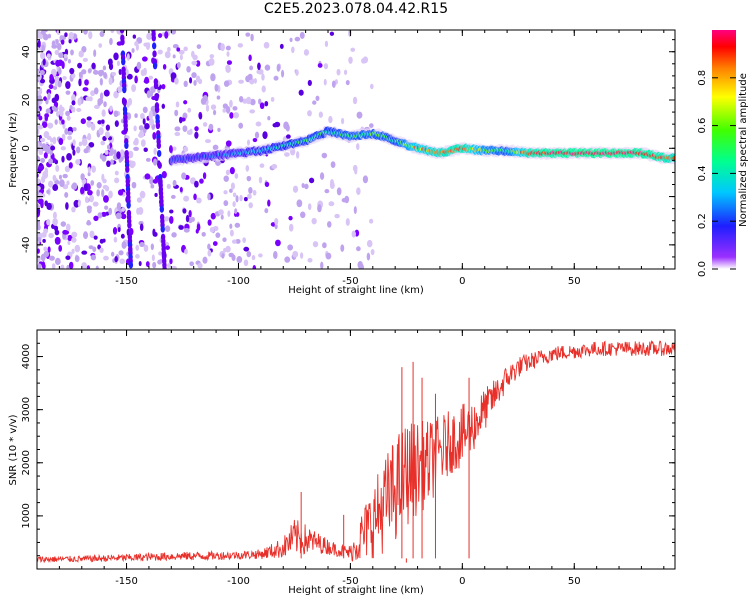  What do you see at coordinates (26, 196) in the screenshot?
I see `y-tick-label: -20` at bounding box center [26, 196].